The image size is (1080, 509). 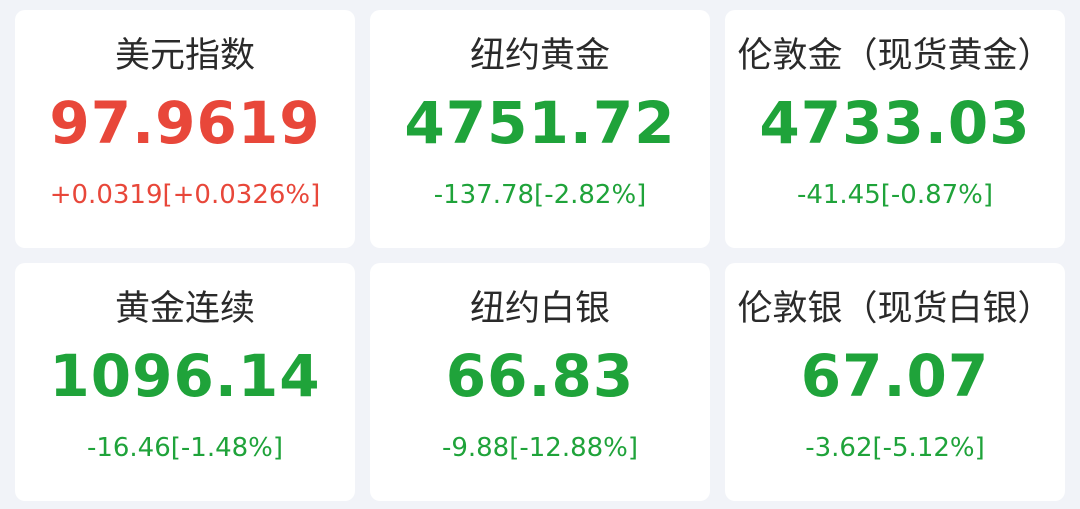 What do you see at coordinates (185, 123) in the screenshot?
I see `quote-value: 97.9619` at bounding box center [185, 123].